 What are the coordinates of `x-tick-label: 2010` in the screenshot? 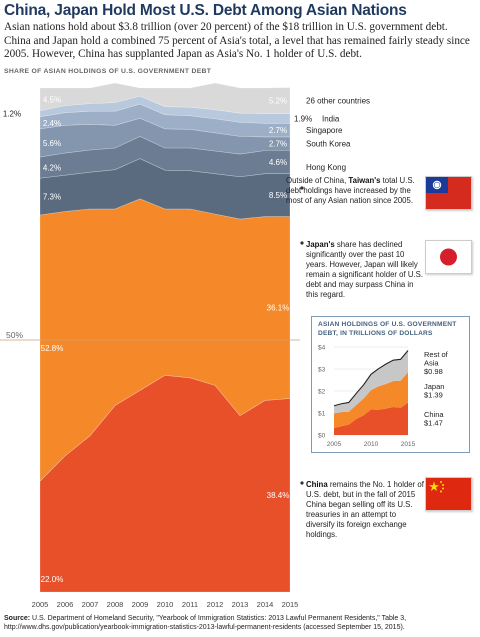 It's located at (165, 604).